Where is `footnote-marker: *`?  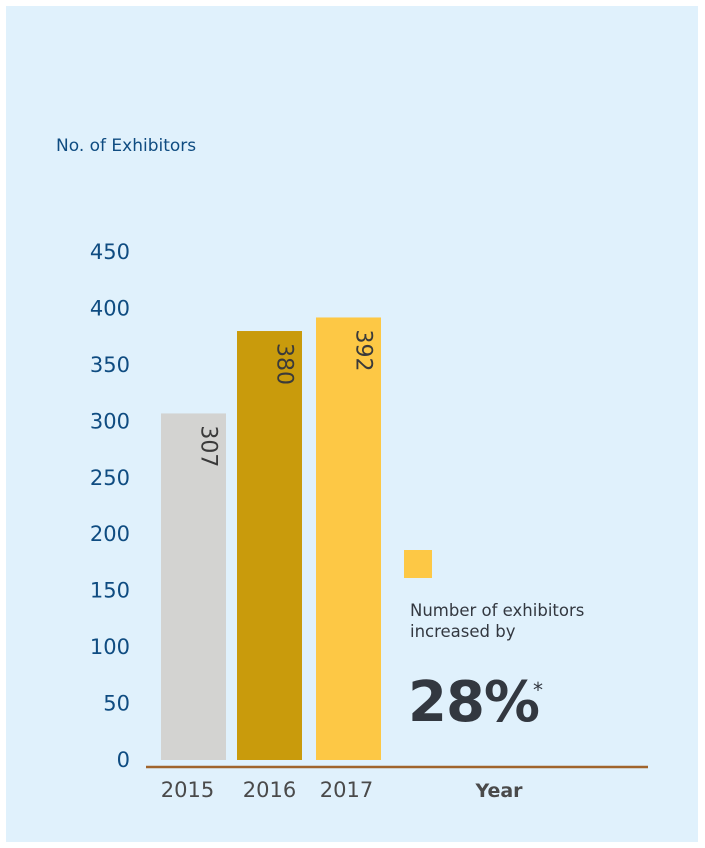
footnote-marker: * is located at coordinates (538, 690).